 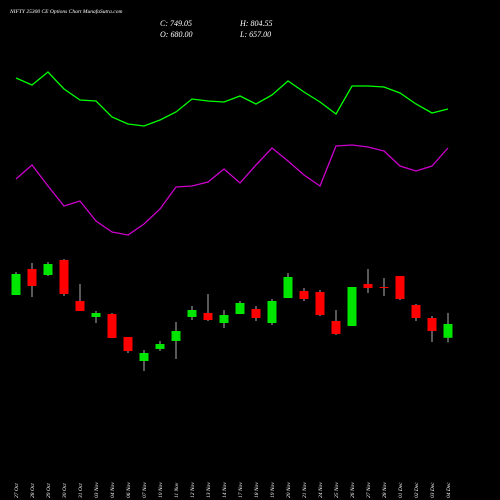 I want to click on x-tick-label: 27 Oct, so click(x=17, y=490).